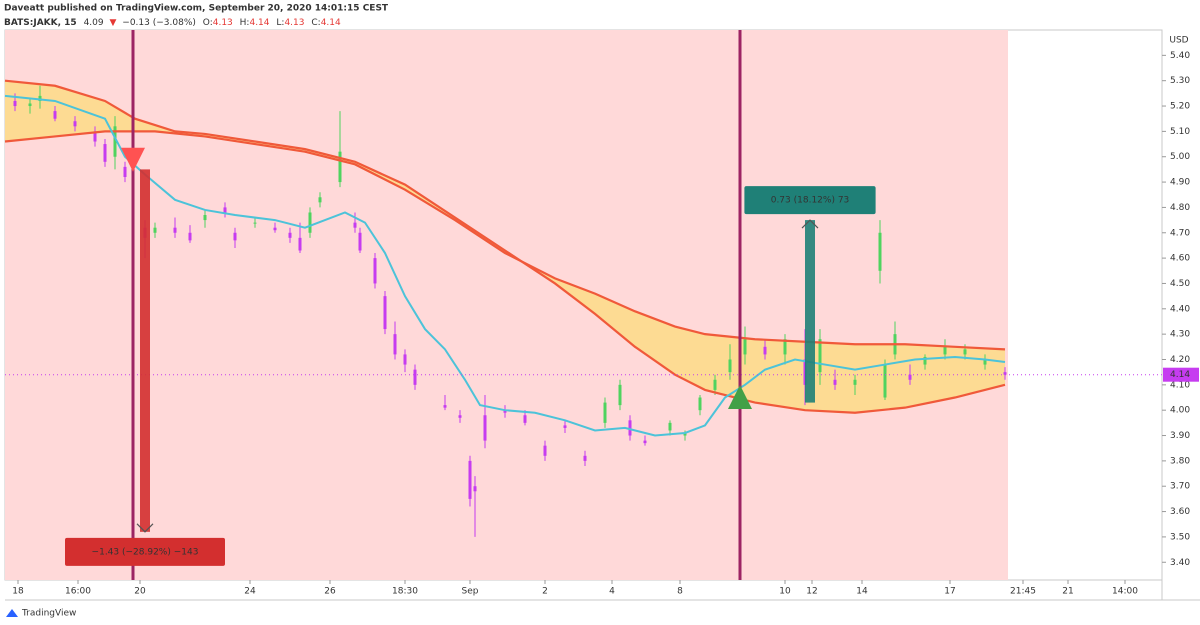 This screenshot has height=625, width=1200. What do you see at coordinates (612, 592) in the screenshot?
I see `x-tick-label: 4` at bounding box center [612, 592].